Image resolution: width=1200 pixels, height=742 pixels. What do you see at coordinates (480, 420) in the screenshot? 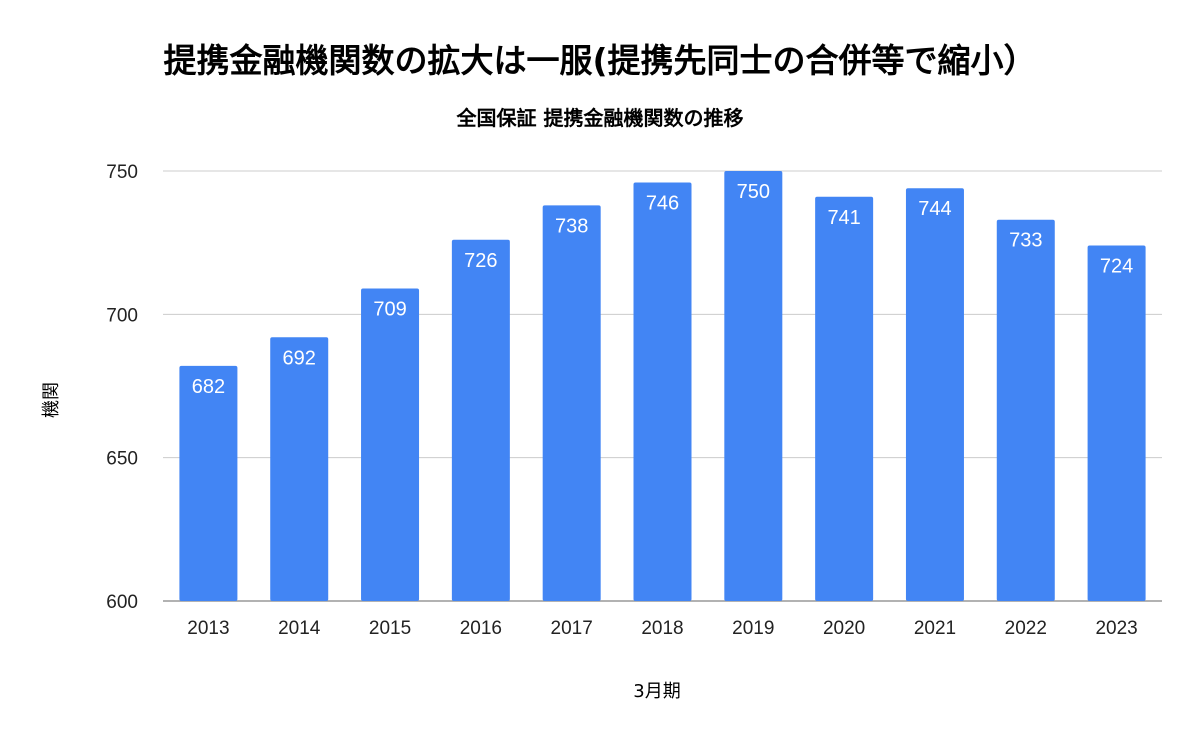
I see `bar-2016` at bounding box center [480, 420].